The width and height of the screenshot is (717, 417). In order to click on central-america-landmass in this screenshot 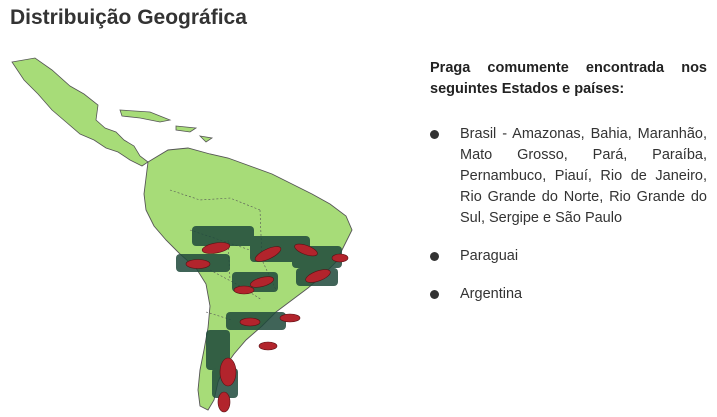, I will do `click(80, 112)`.